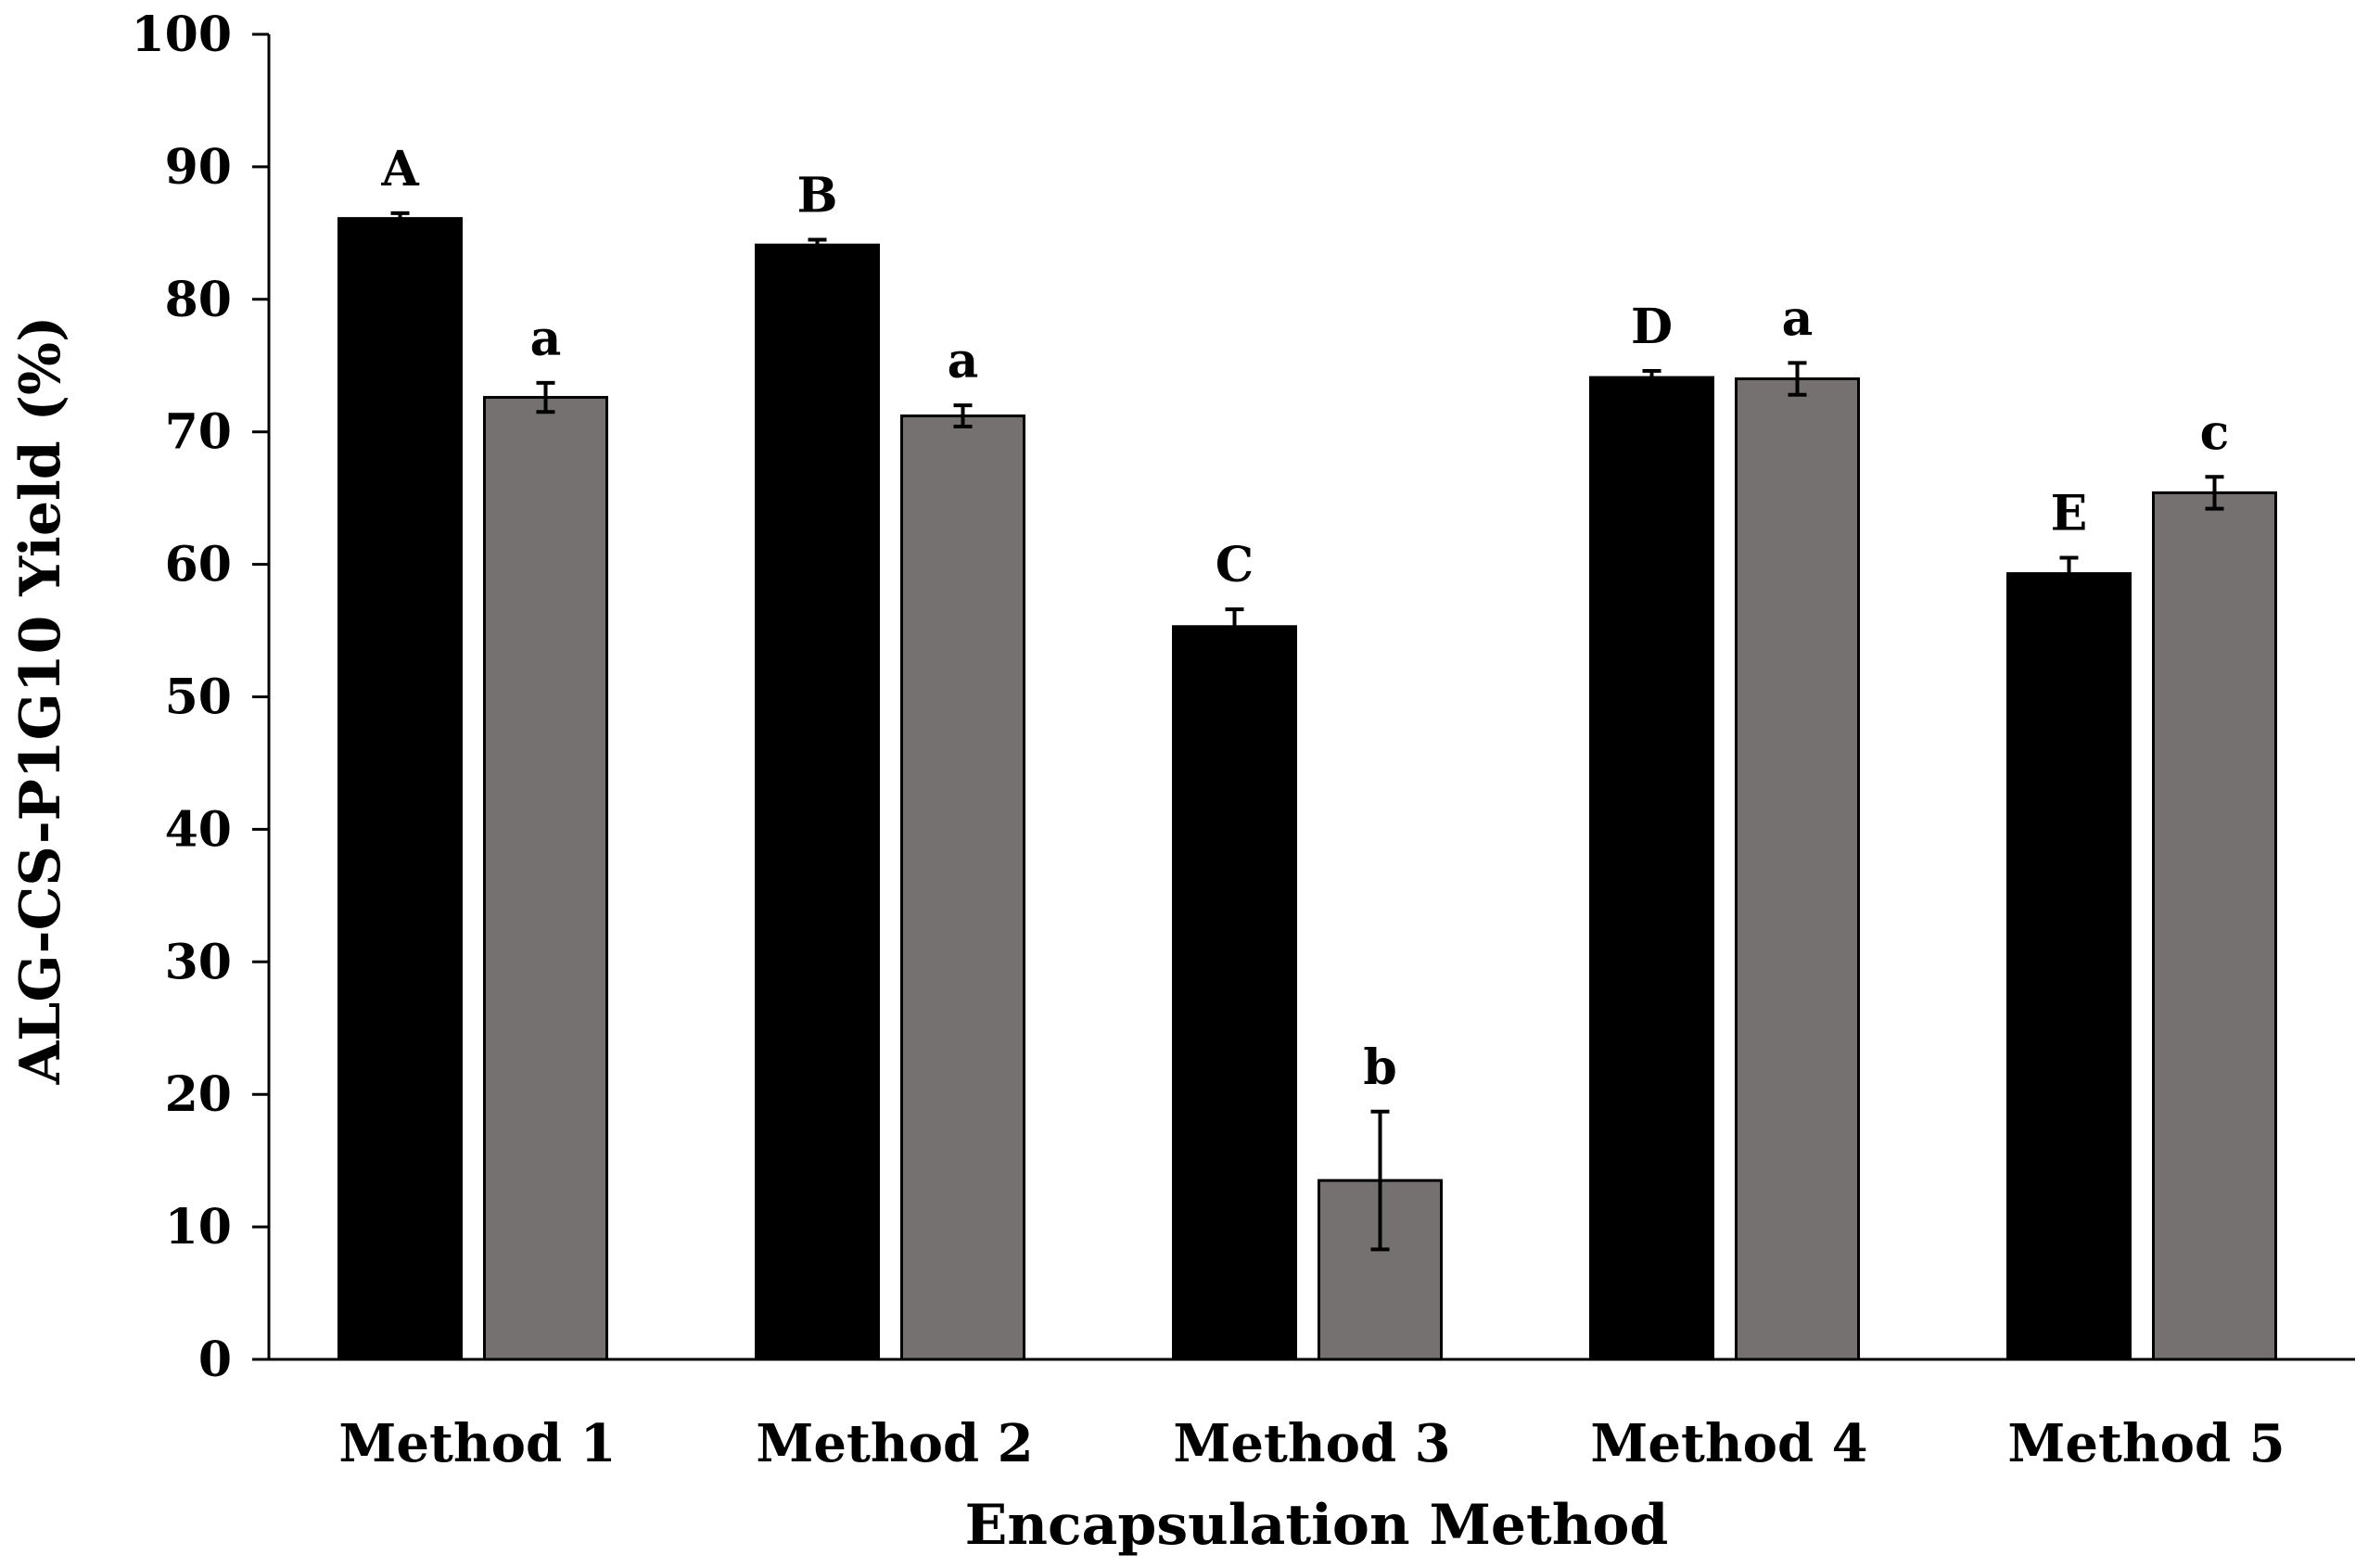  What do you see at coordinates (198, 697) in the screenshot?
I see `y-tick-label: 50` at bounding box center [198, 697].